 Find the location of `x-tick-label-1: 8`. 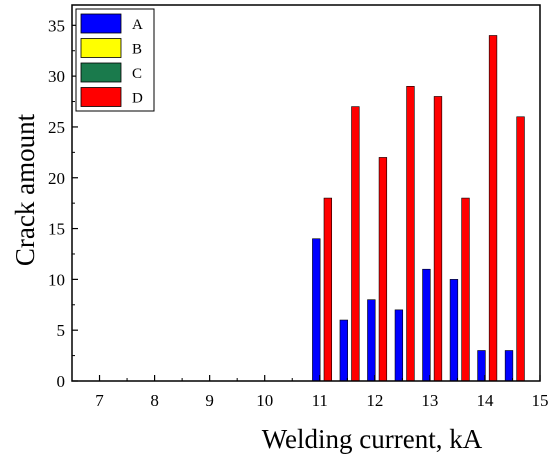

x-tick-label-1: 8 is located at coordinates (154, 400).